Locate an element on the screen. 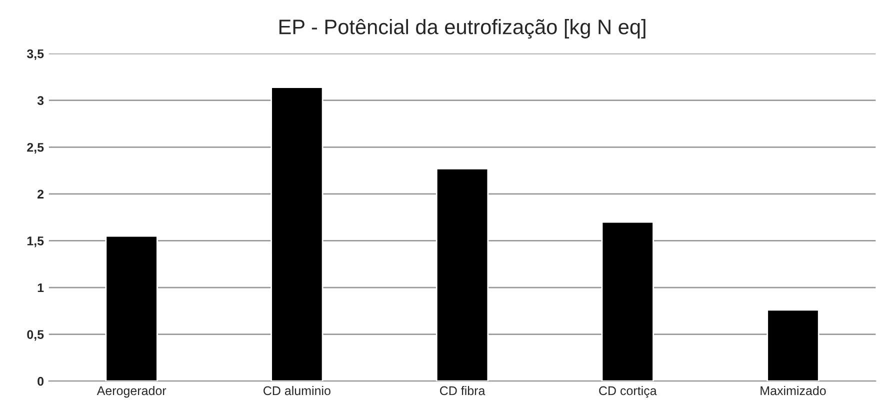 The width and height of the screenshot is (889, 412). chart-title: EP - Potêncial da eutrofização [kg N eq] is located at coordinates (462, 28).